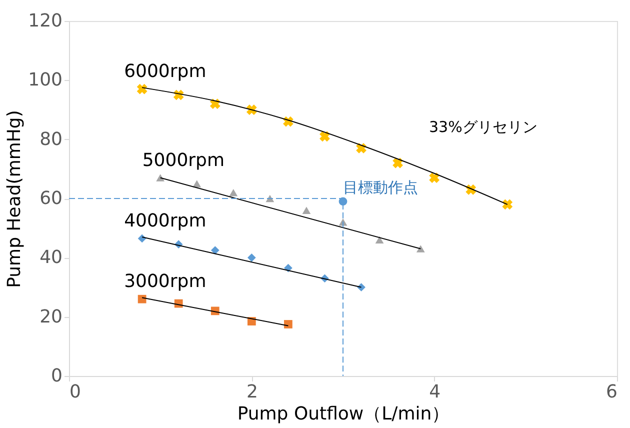 The height and width of the screenshot is (428, 630). I want to click on x-tick-label: 0, so click(75, 392).